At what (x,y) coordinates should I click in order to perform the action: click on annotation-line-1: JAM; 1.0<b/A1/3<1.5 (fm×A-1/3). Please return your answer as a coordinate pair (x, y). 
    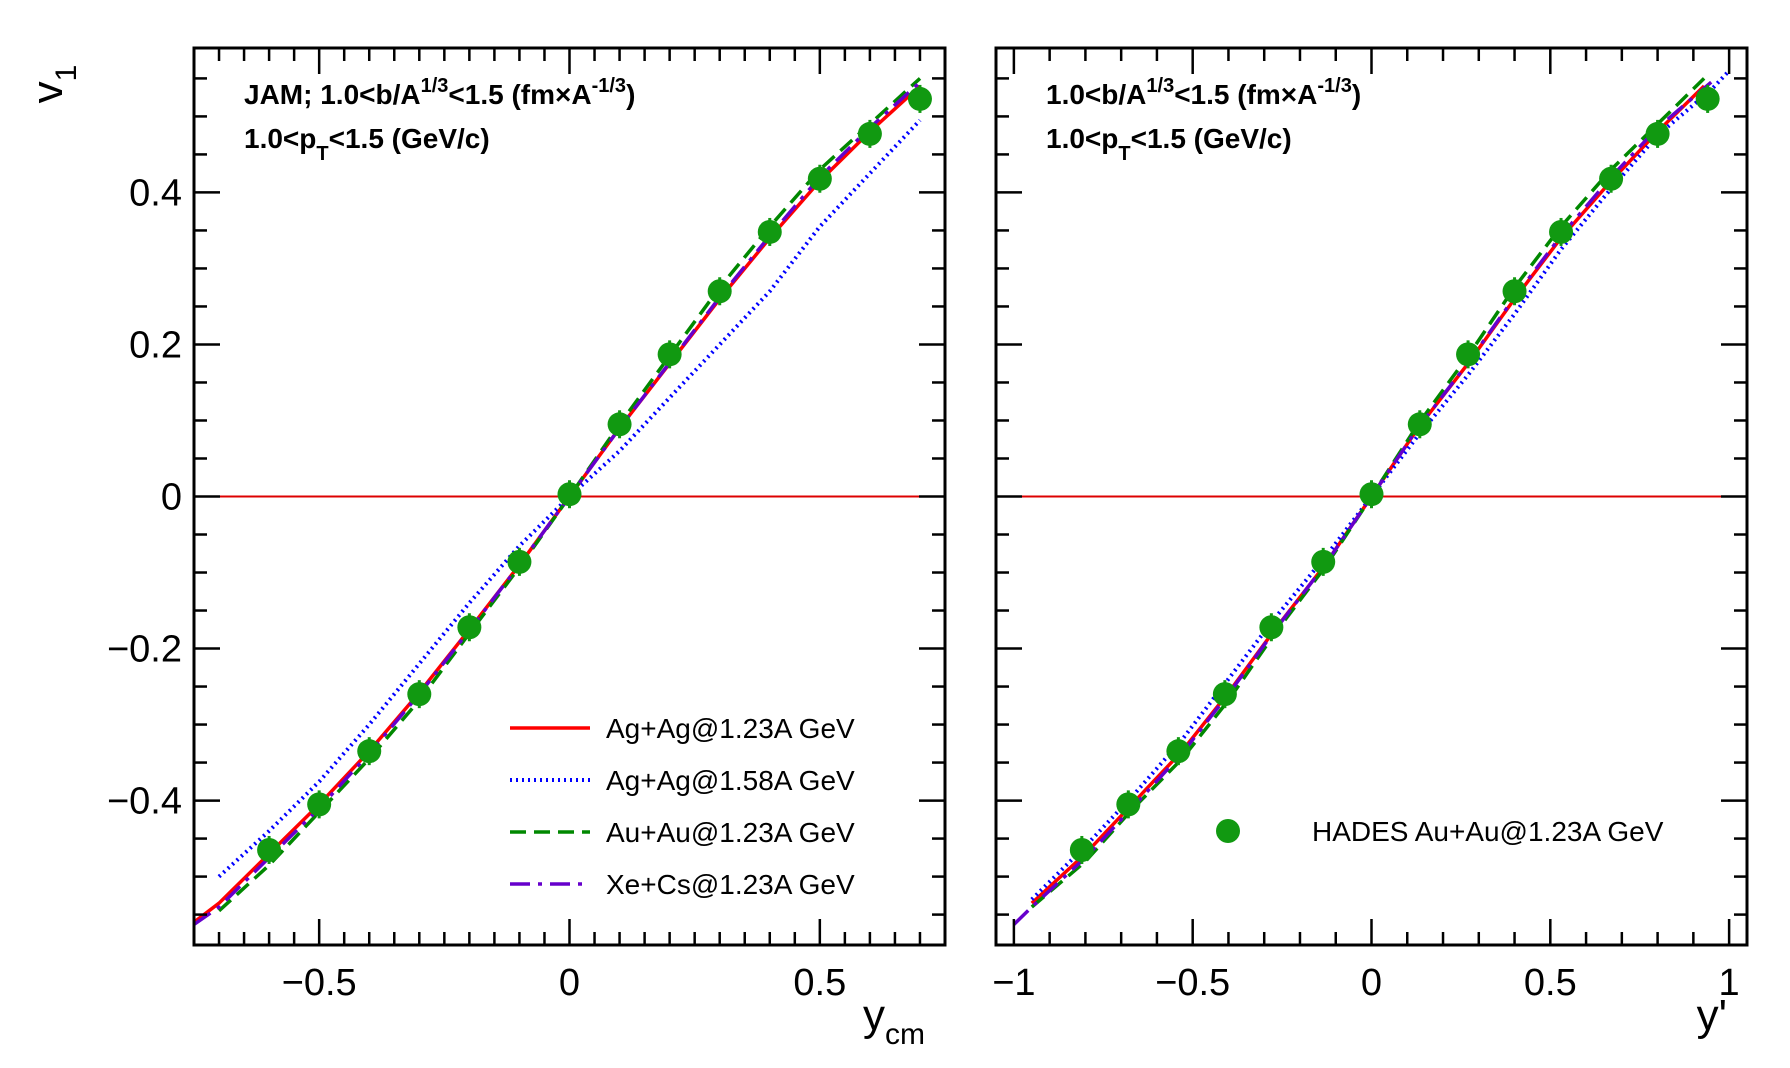
    Looking at the image, I should click on (439, 92).